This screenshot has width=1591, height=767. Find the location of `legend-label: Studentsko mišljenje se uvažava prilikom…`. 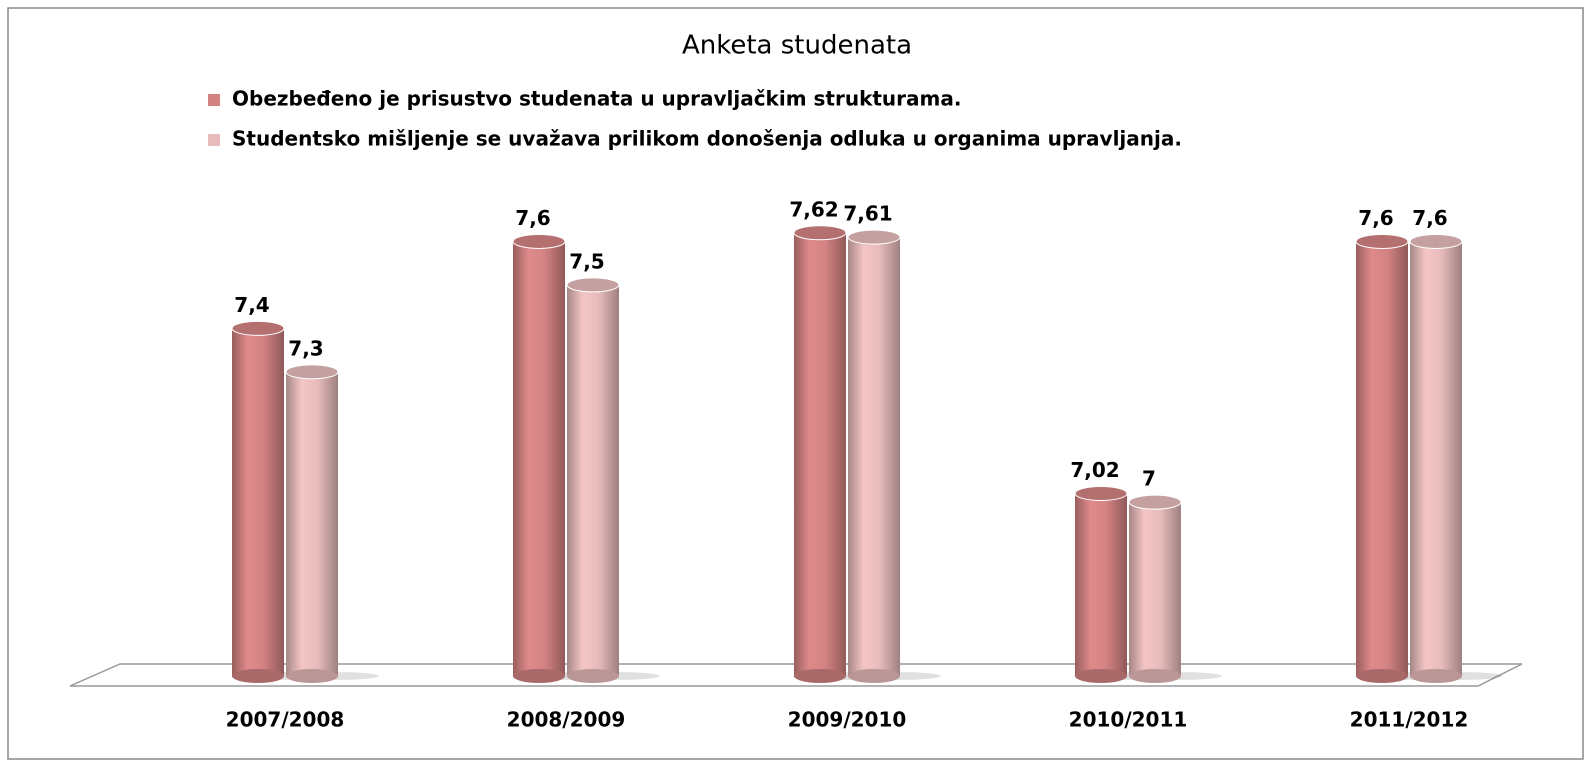

legend-label: Studentsko mišljenje se uvažava prilikom… is located at coordinates (707, 139).